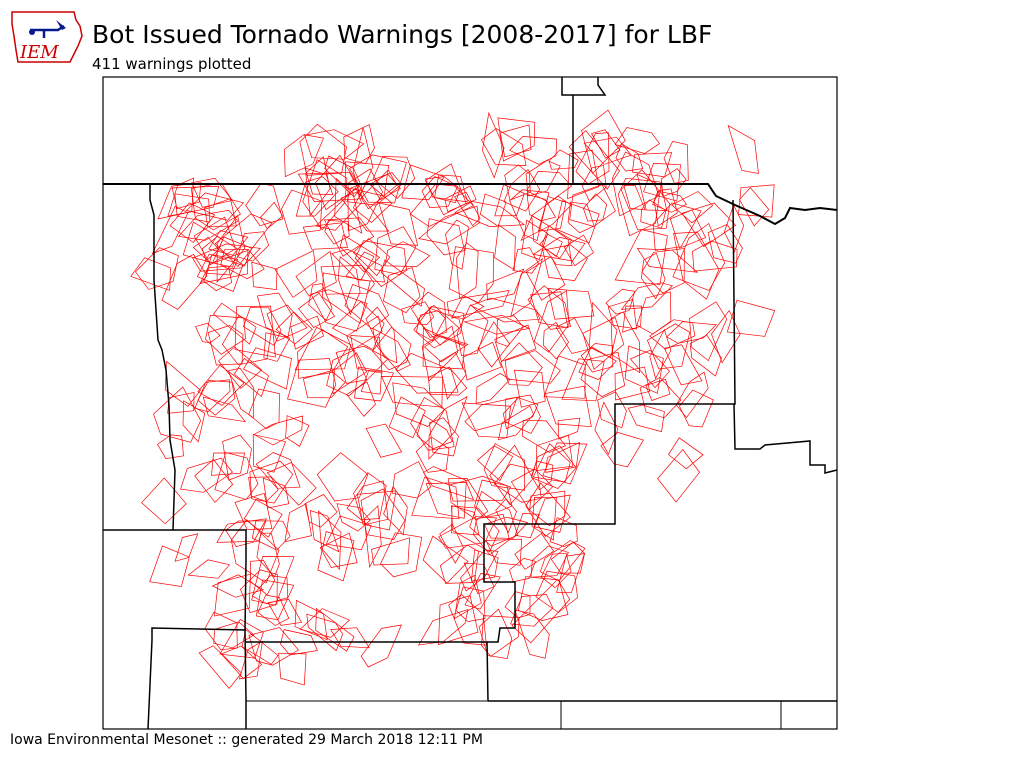 The image size is (1024, 768). What do you see at coordinates (139, 357) in the screenshot?
I see `cwa-boundary-west` at bounding box center [139, 357].